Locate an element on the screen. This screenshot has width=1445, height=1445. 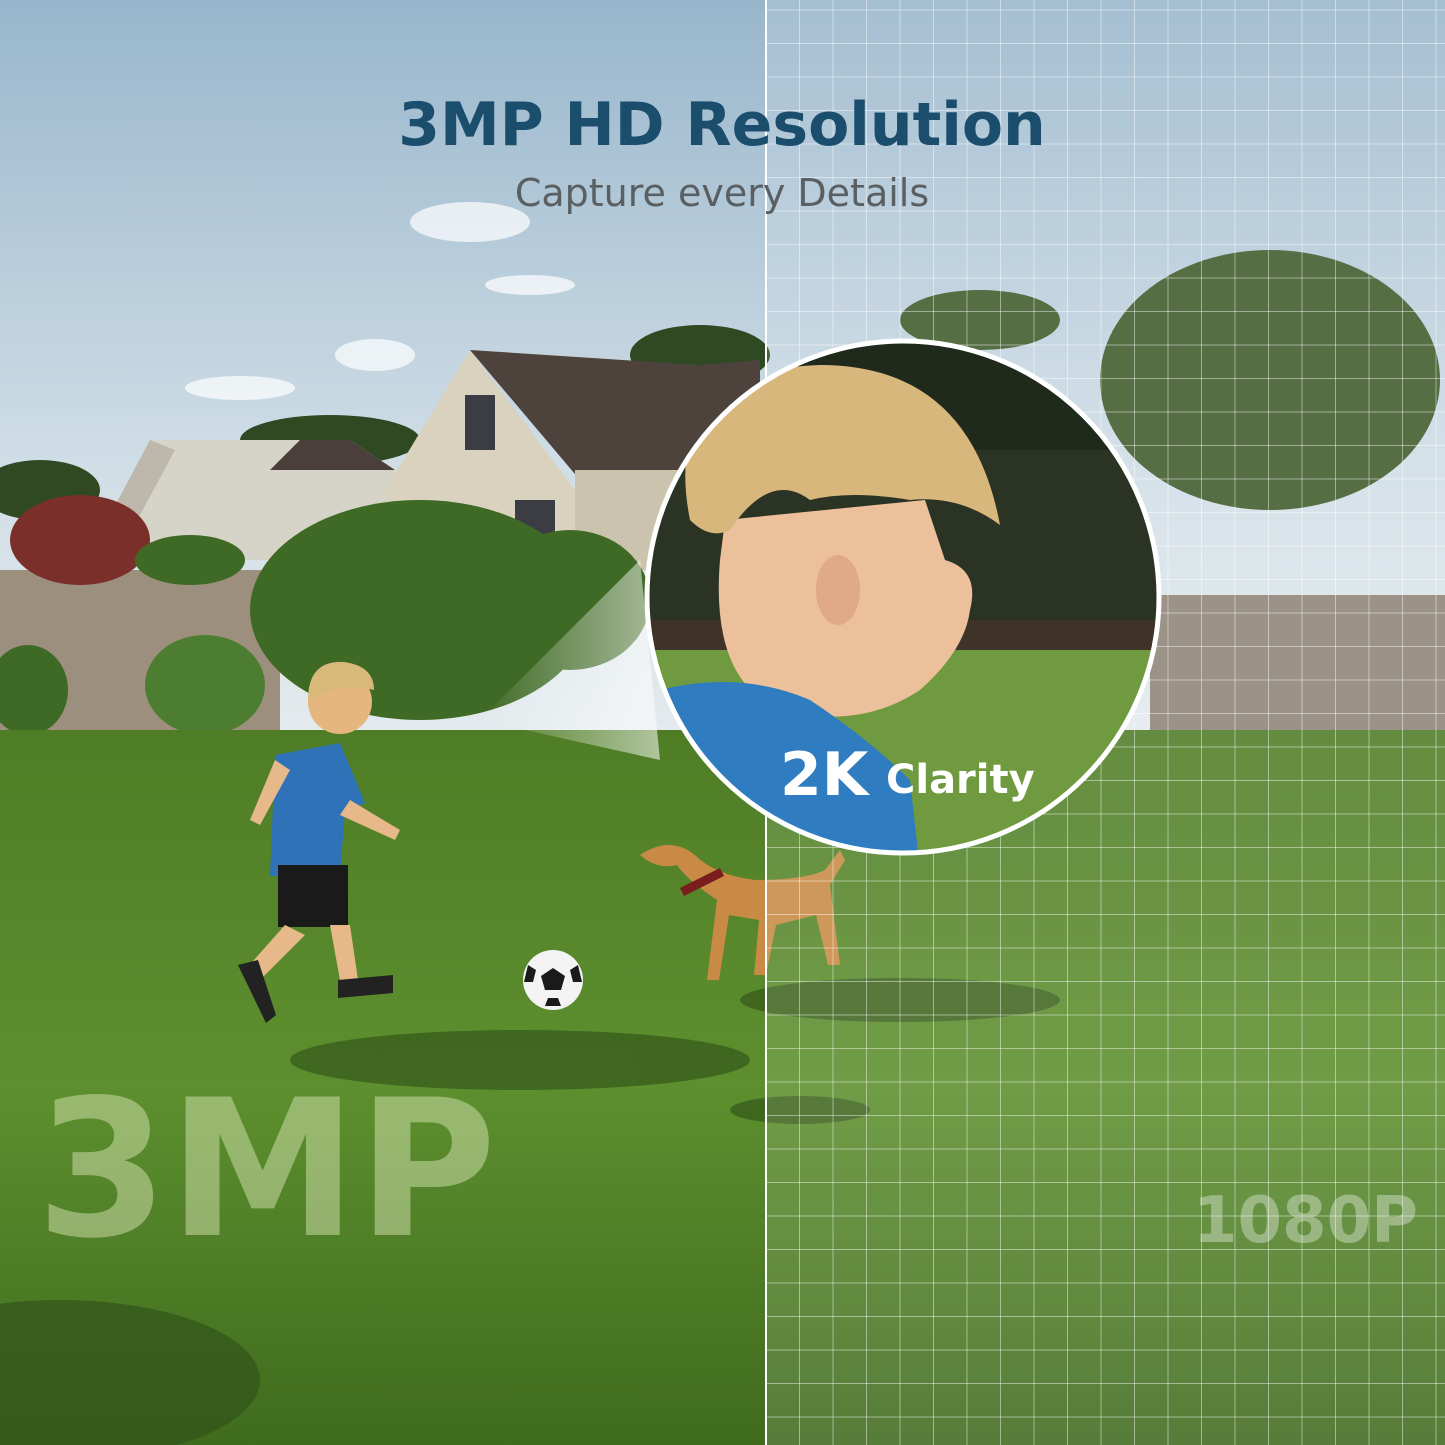
boy is located at coordinates (319, 842).